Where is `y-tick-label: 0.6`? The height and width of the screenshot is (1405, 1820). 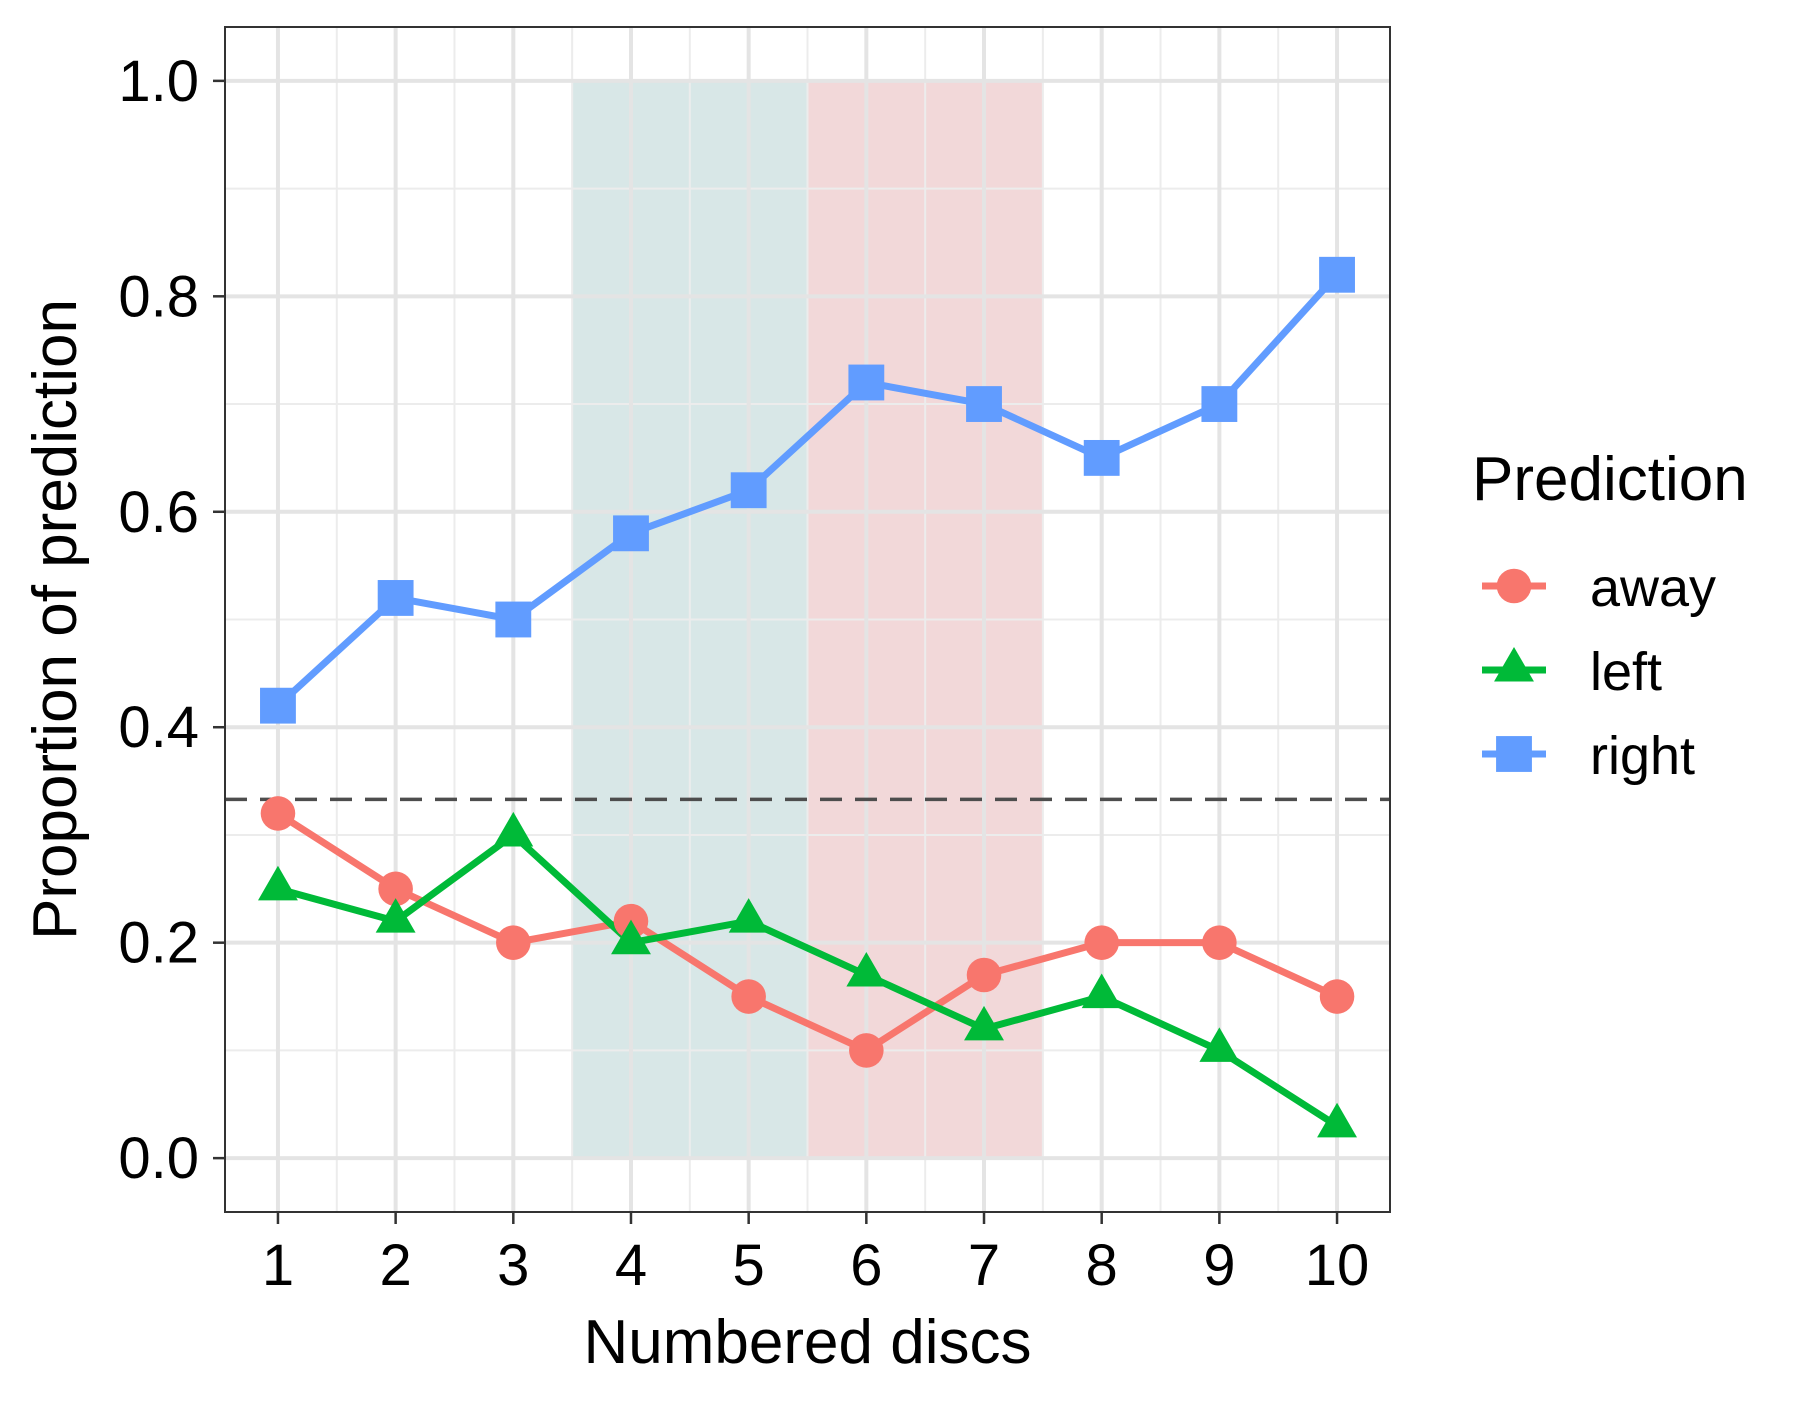
y-tick-label: 0.6 is located at coordinates (158, 512).